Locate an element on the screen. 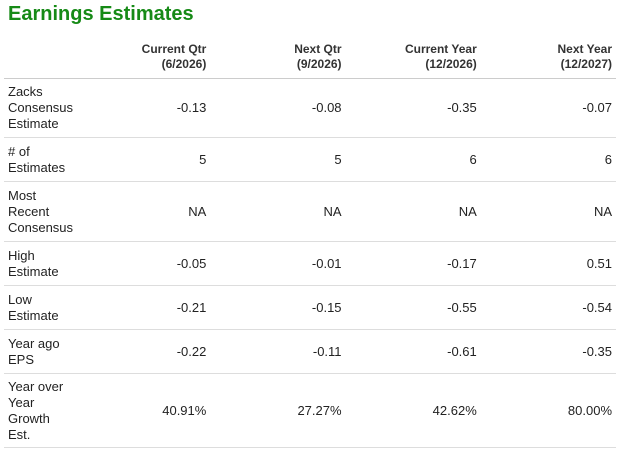  row-label: # of Estimates is located at coordinates (37, 159).